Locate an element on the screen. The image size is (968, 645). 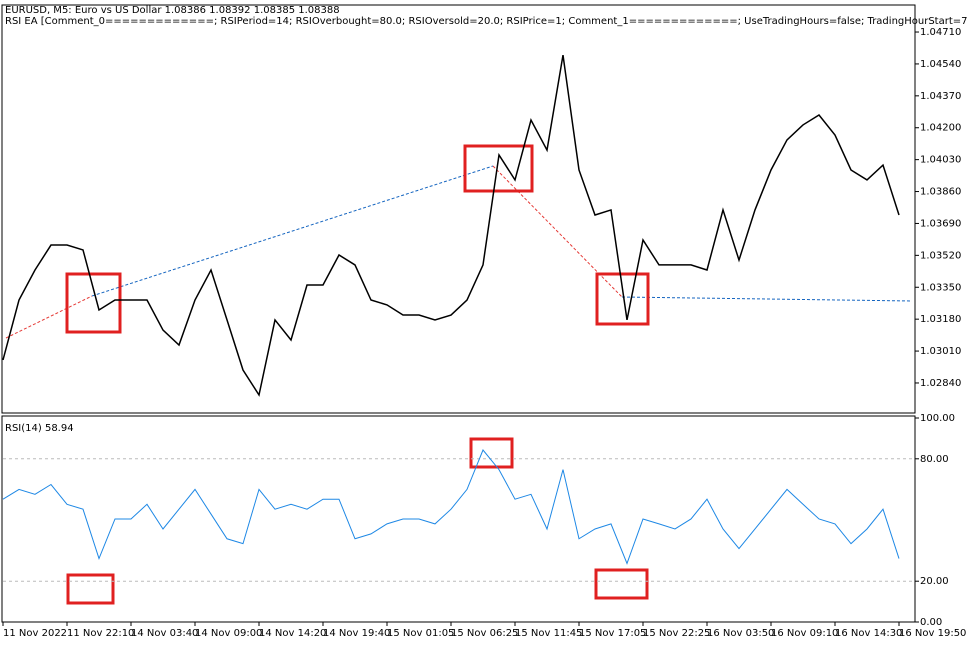
y-tick-label: 1.04200 is located at coordinates (940, 128).